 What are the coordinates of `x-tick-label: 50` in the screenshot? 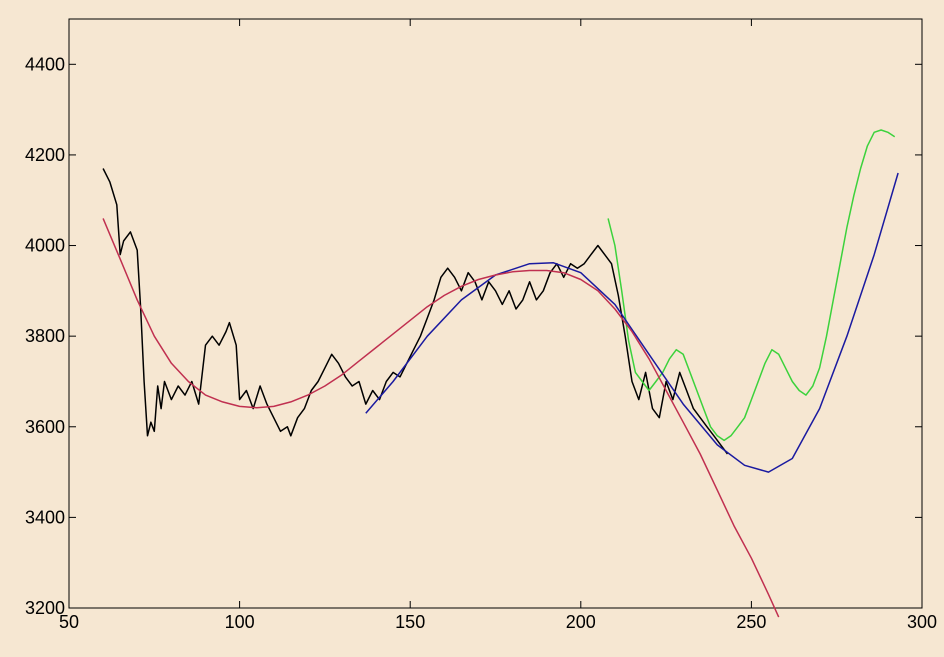 It's located at (69, 622).